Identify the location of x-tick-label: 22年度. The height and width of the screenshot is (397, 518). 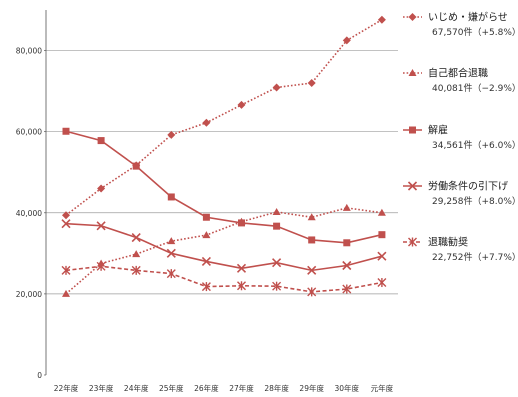
(66, 388).